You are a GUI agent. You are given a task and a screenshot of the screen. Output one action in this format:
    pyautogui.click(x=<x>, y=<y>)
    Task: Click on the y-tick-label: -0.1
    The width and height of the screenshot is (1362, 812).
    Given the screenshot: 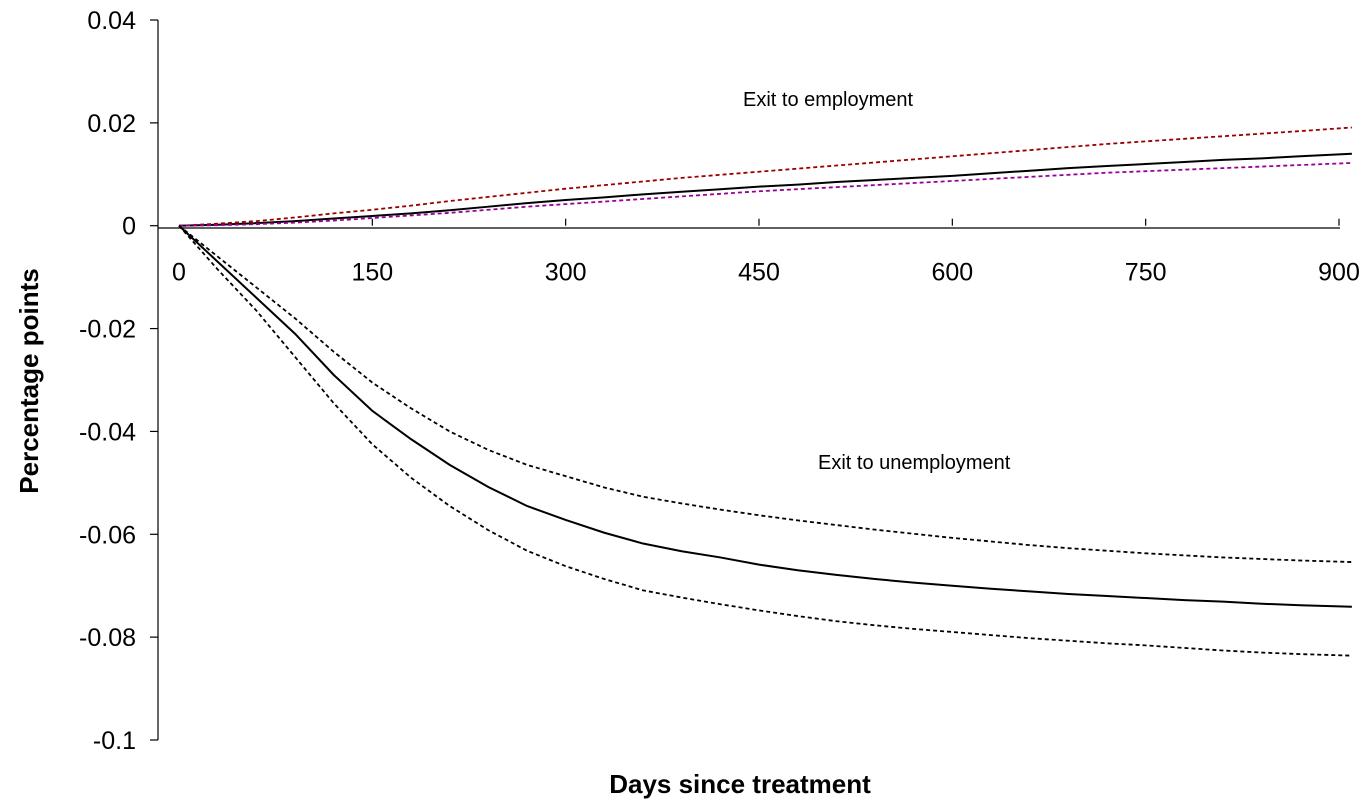 What is the action you would take?
    pyautogui.click(x=114, y=741)
    